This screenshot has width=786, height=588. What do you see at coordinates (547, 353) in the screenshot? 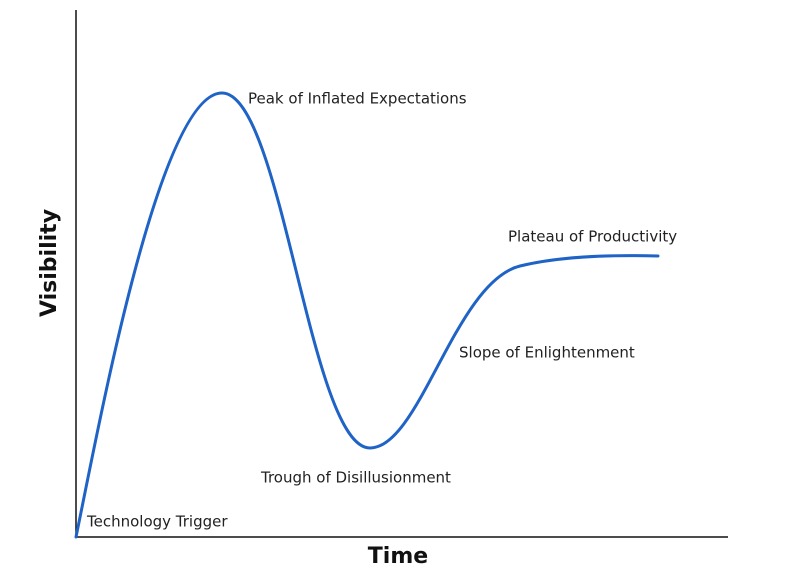
I see `phase-label: Slope of Enlightenment` at bounding box center [547, 353].